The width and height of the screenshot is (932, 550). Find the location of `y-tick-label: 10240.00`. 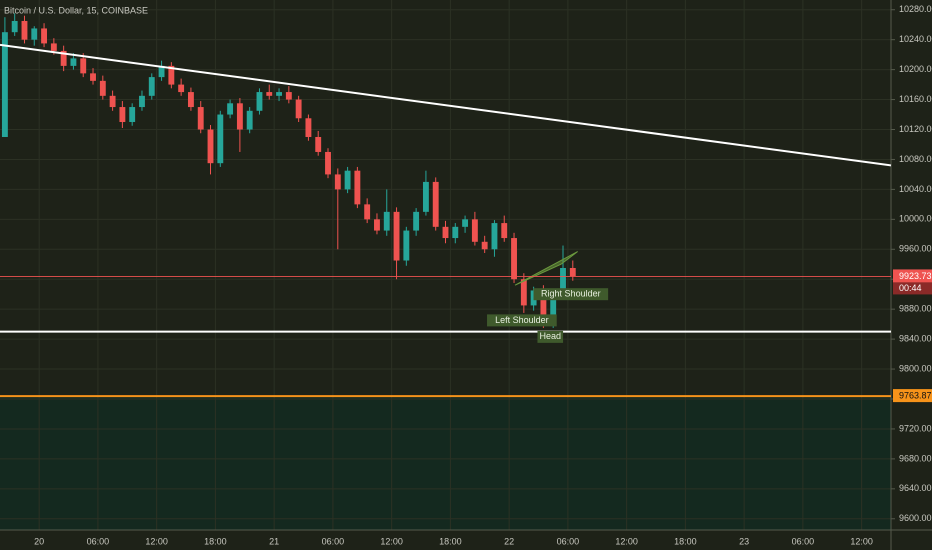

y-tick-label: 10240.00 is located at coordinates (915, 39).